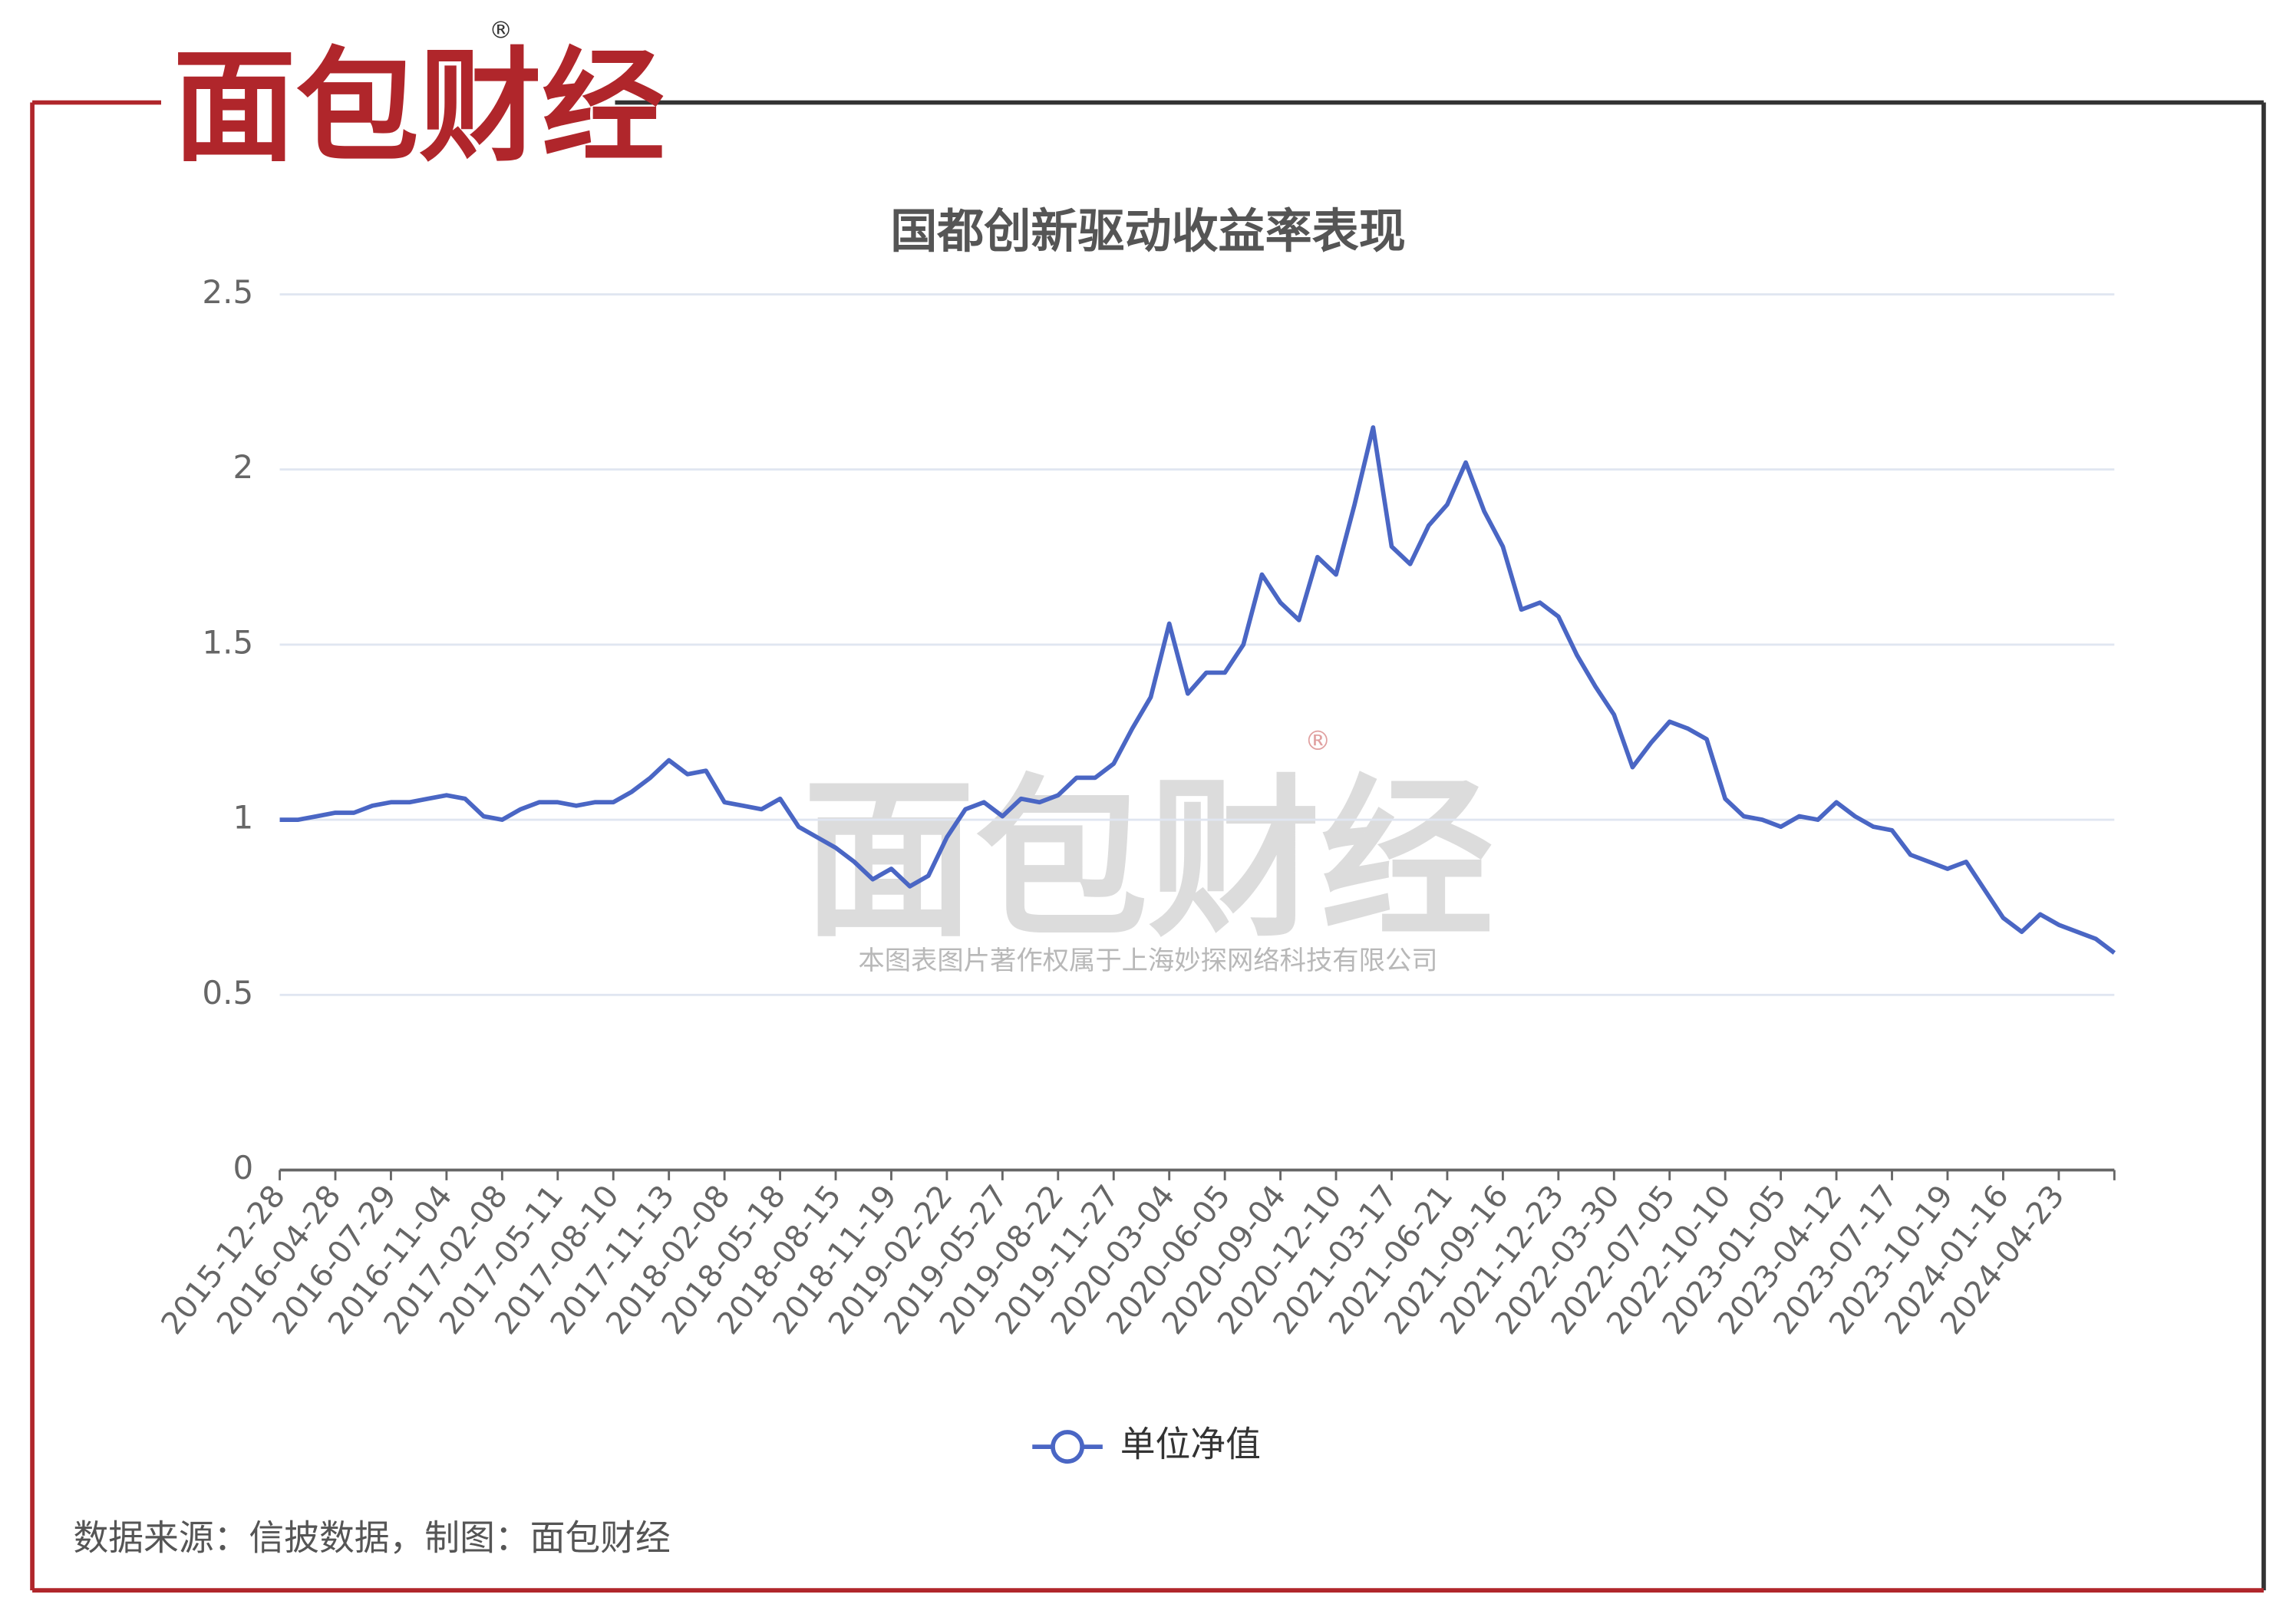 The height and width of the screenshot is (1624, 2296). I want to click on watermark-notice: 本图表图片著作权属于上海妙探网络科技有限公司, so click(1147, 961).